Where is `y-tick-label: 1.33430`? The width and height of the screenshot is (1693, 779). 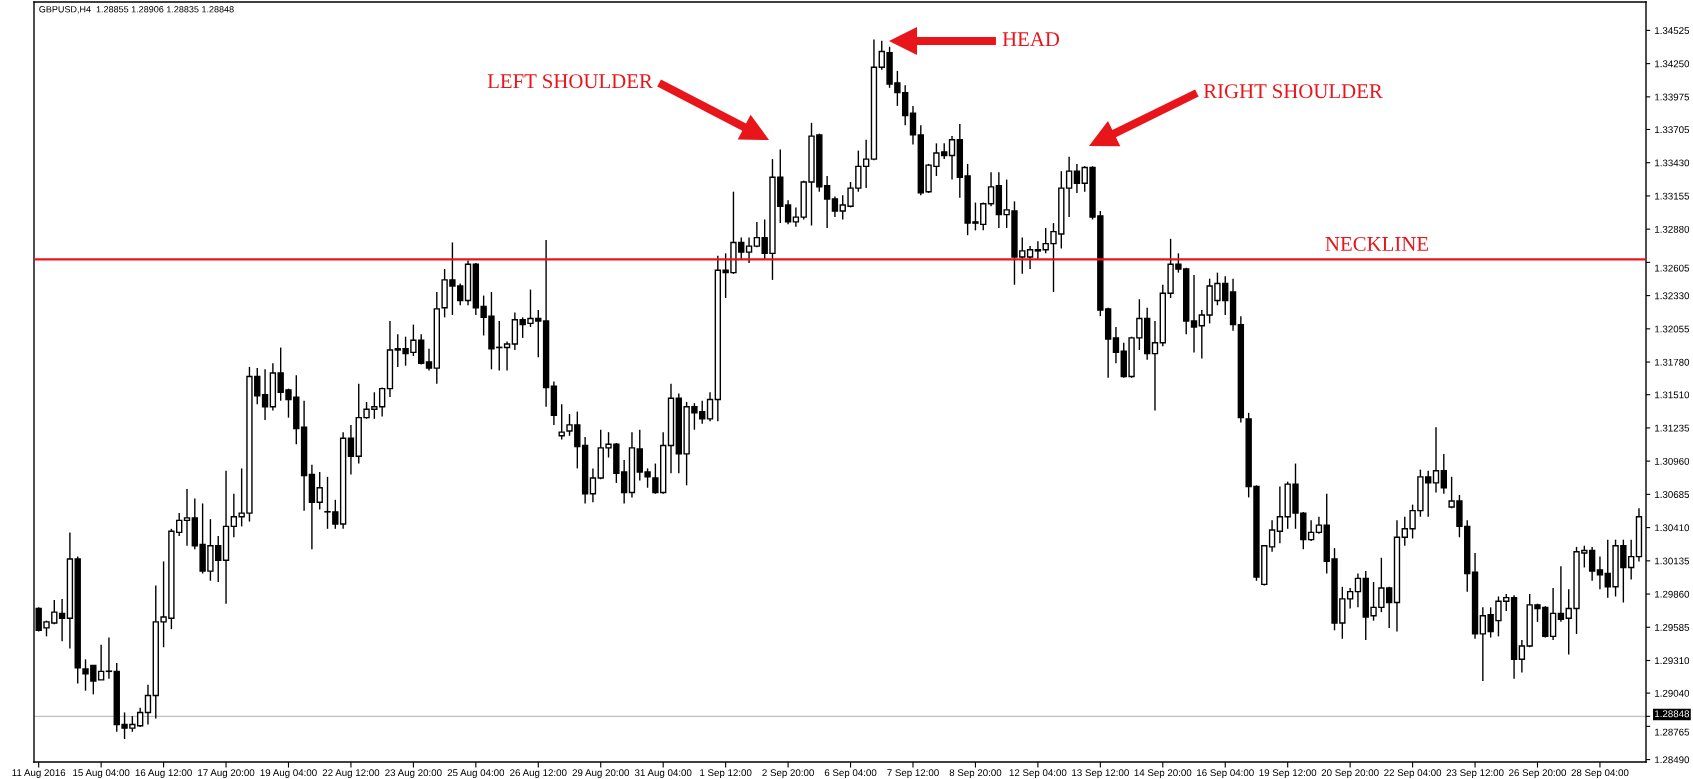 y-tick-label: 1.33430 is located at coordinates (1672, 163).